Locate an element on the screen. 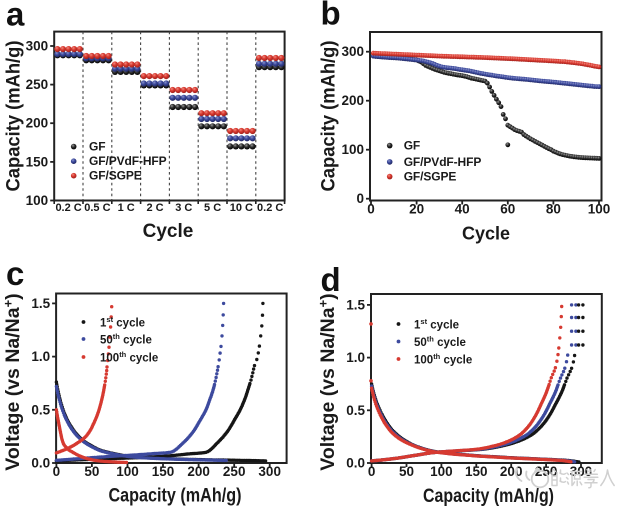  svg-text: 1 C is located at coordinates (126, 208).